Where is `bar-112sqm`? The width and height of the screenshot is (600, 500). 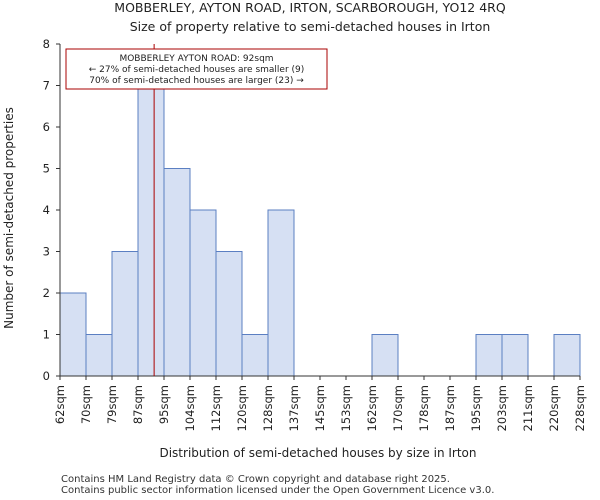 bar-112sqm is located at coordinates (229, 314).